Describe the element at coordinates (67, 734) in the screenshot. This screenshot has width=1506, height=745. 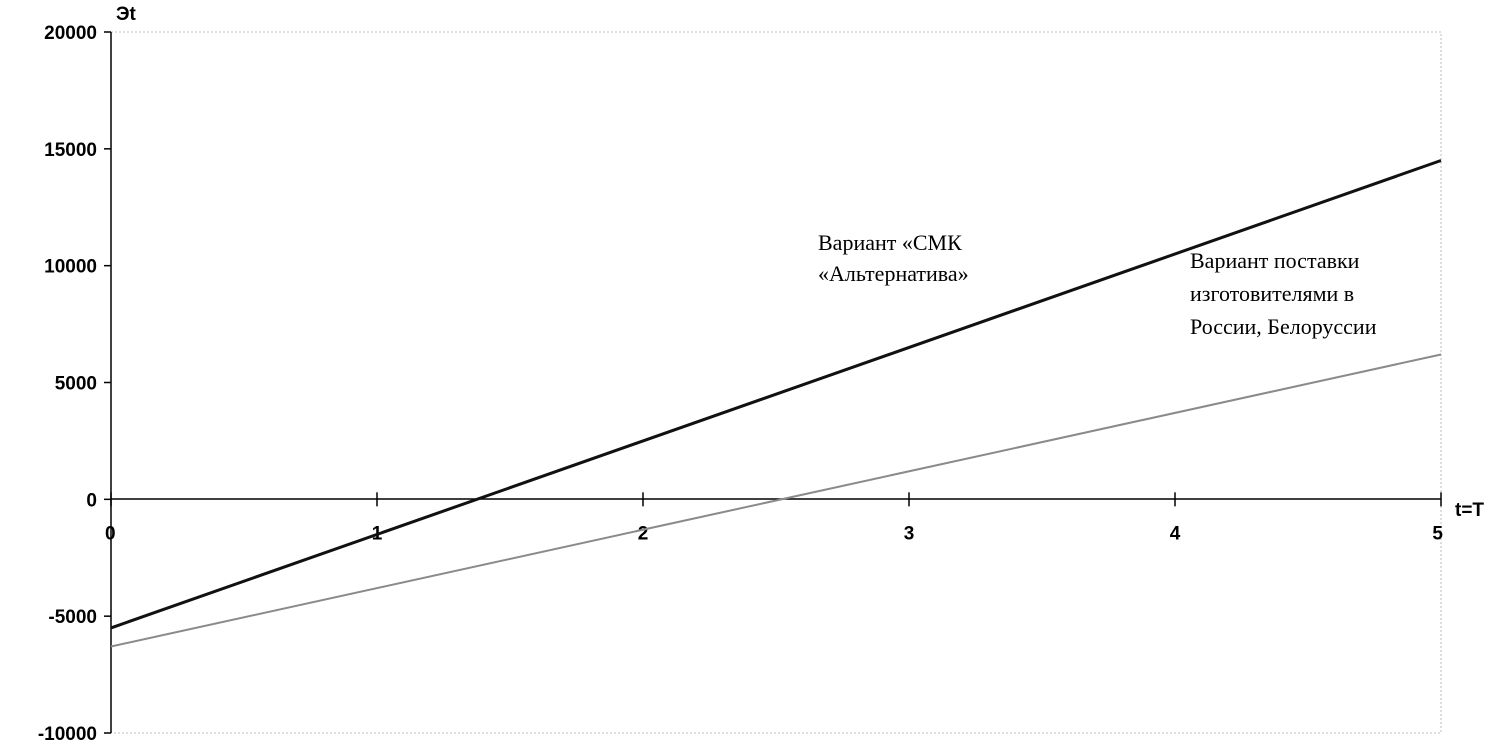
I see `y-tick-label: -10000` at that location.